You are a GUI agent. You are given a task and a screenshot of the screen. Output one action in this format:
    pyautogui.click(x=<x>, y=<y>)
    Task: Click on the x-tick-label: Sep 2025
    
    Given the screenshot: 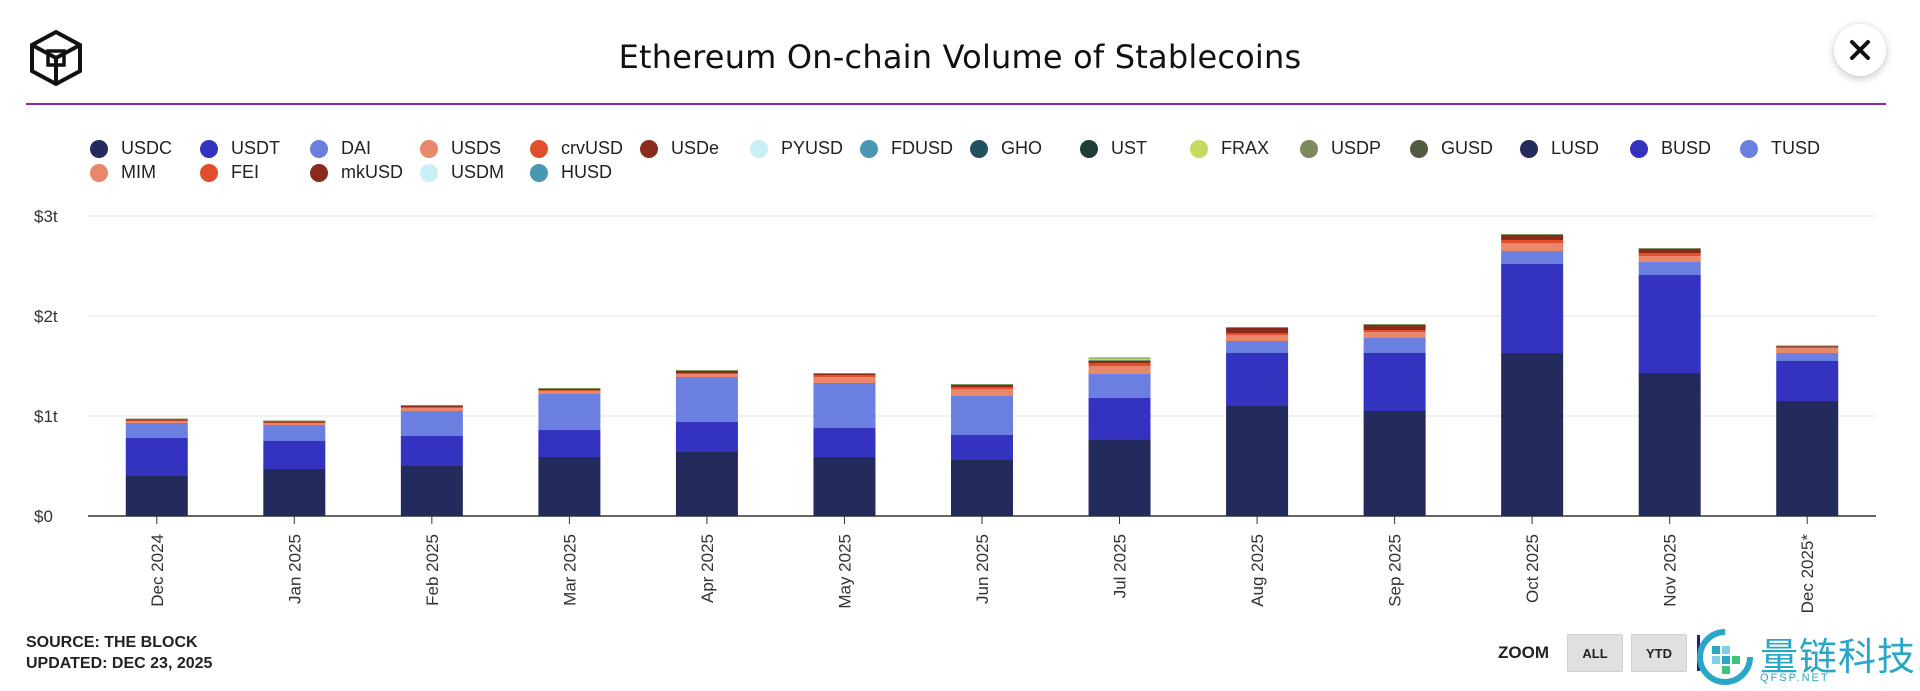 What is the action you would take?
    pyautogui.click(x=1395, y=570)
    